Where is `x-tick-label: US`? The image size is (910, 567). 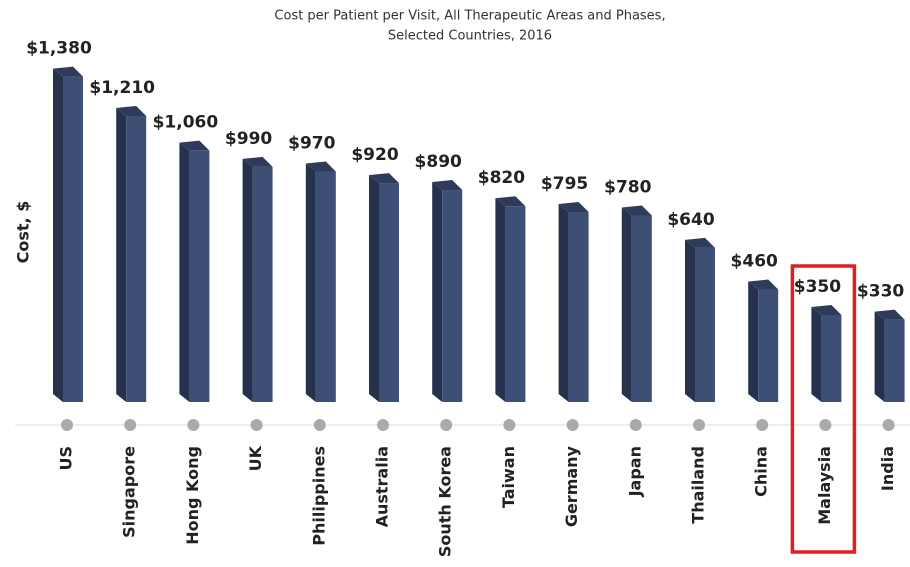 x-tick-label: US is located at coordinates (66, 458).